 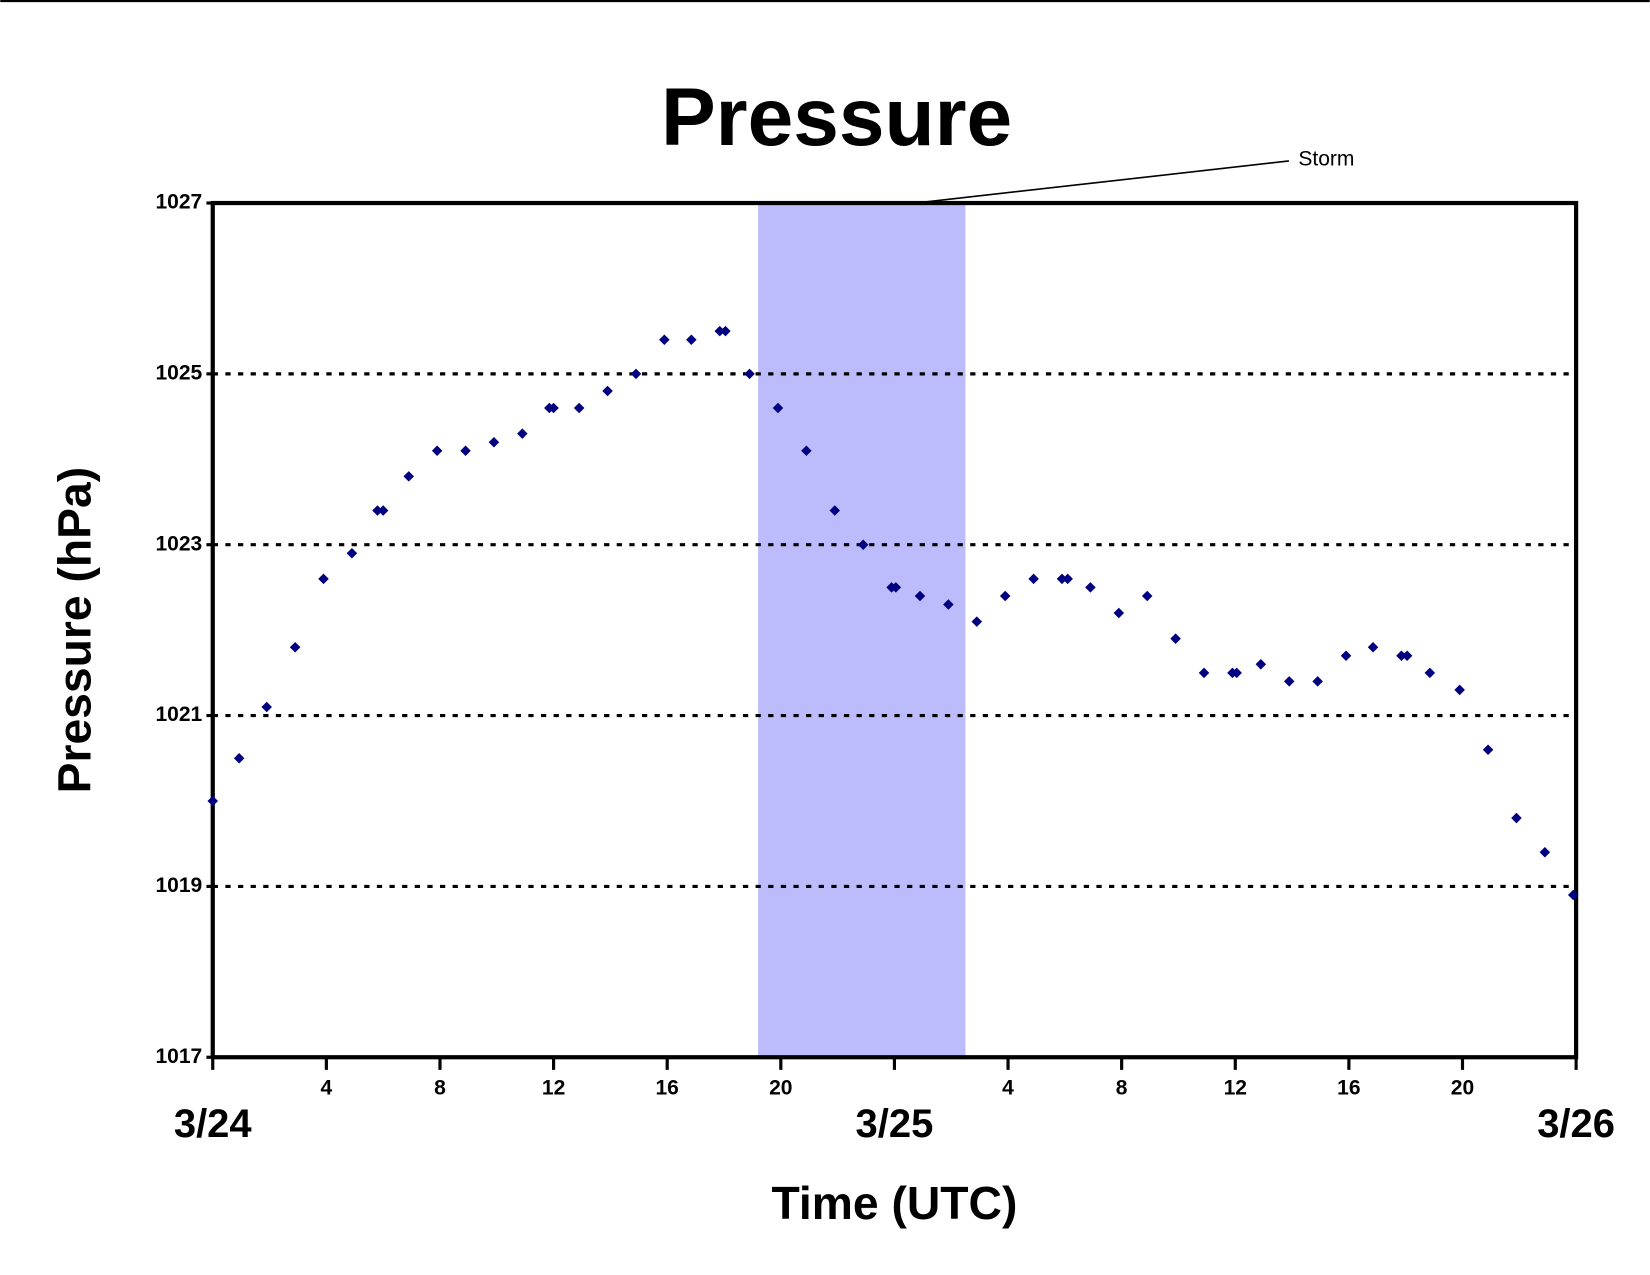 What do you see at coordinates (178, 202) in the screenshot?
I see `y-tick-label: 1027` at bounding box center [178, 202].